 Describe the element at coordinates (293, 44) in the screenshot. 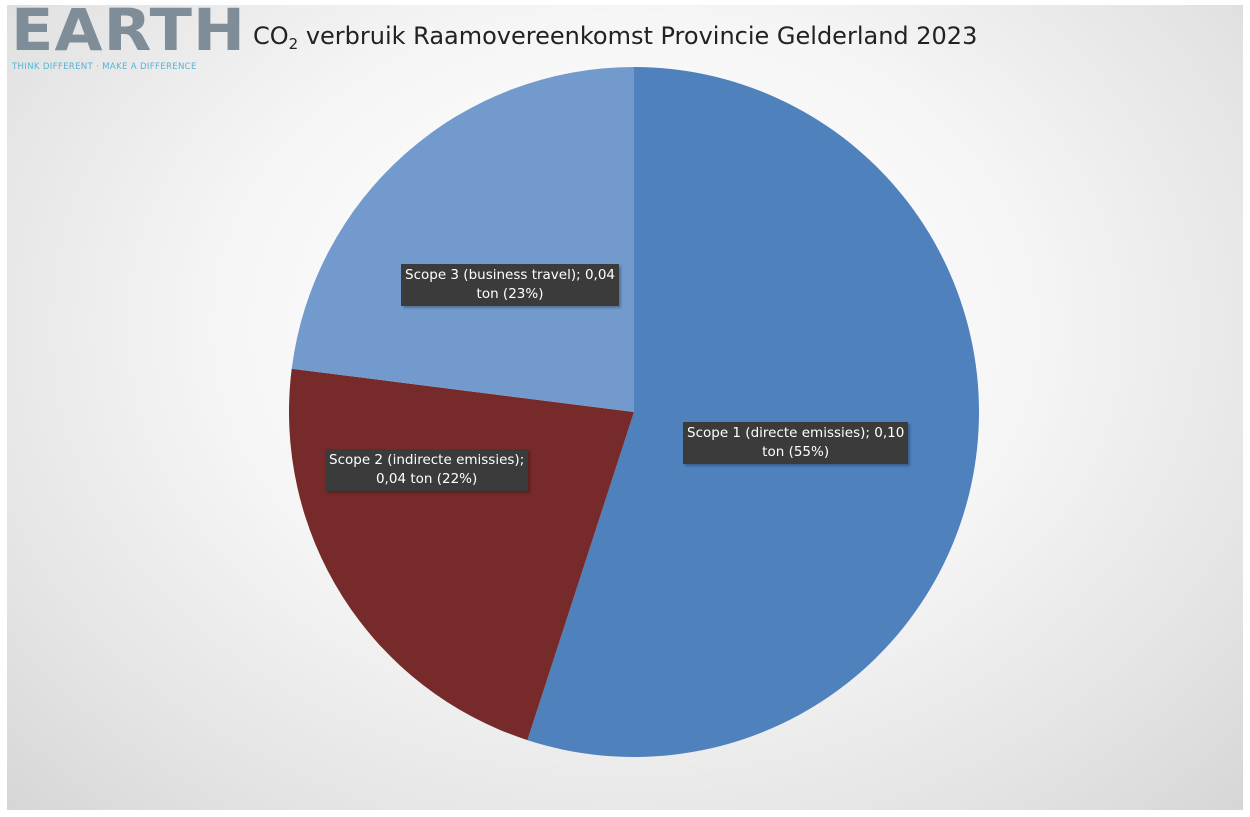

I see `title-subscript: 2` at that location.